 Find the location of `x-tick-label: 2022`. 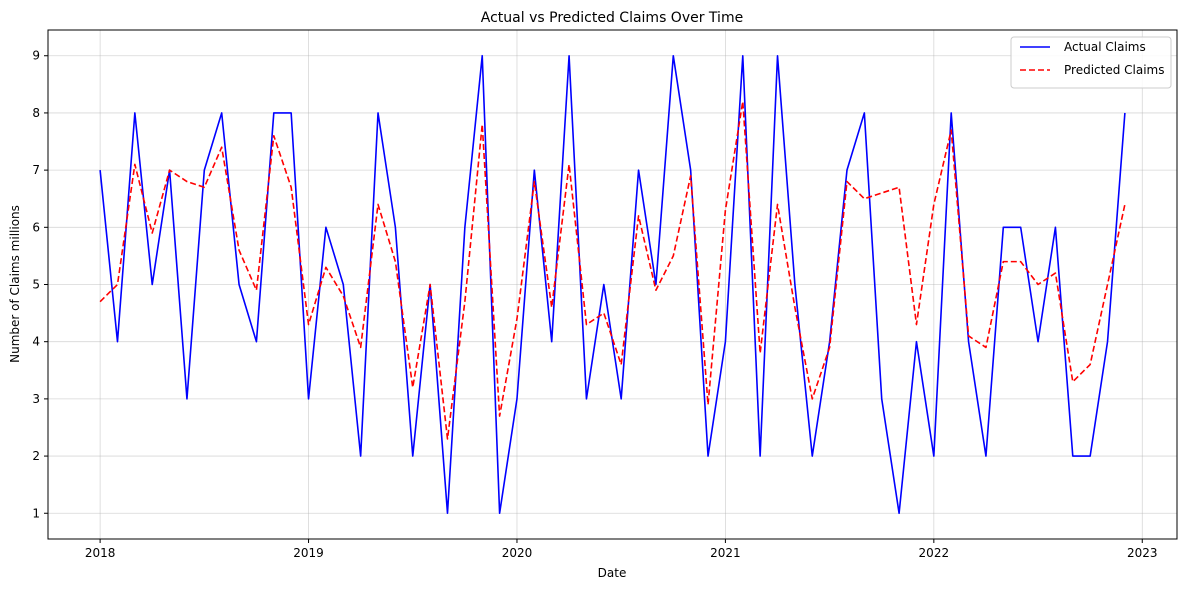

x-tick-label: 2022 is located at coordinates (934, 553).